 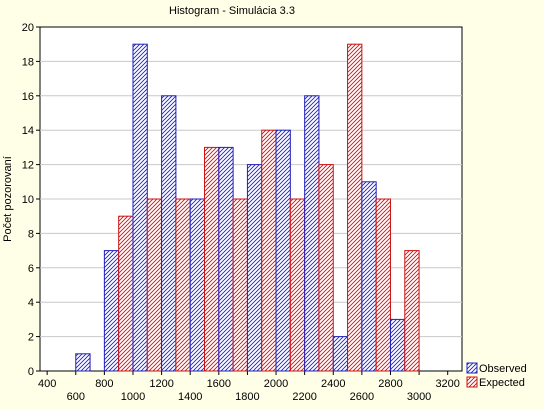 What do you see at coordinates (276, 384) in the screenshot?
I see `x-tick-label: 2000` at bounding box center [276, 384].